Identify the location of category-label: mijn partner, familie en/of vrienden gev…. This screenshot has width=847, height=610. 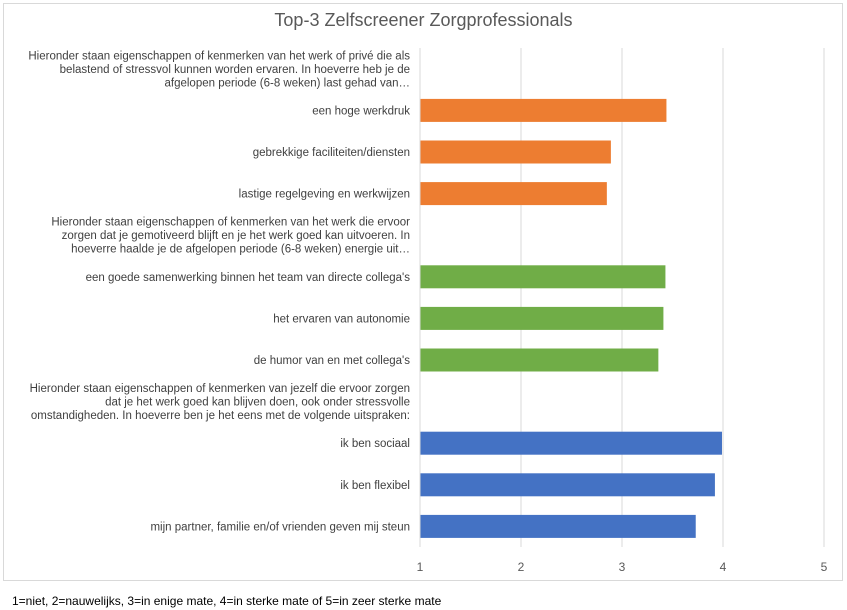
(280, 527).